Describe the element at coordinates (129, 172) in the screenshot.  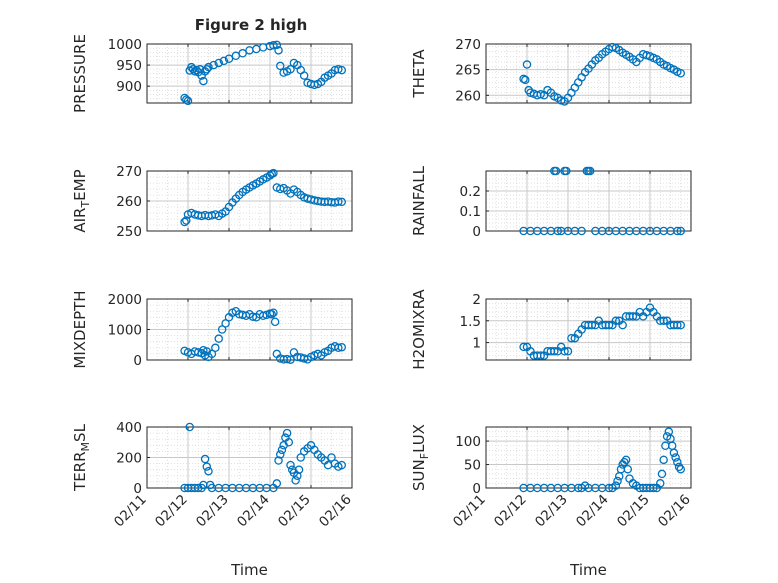
I see `y-tick-label: 270` at that location.